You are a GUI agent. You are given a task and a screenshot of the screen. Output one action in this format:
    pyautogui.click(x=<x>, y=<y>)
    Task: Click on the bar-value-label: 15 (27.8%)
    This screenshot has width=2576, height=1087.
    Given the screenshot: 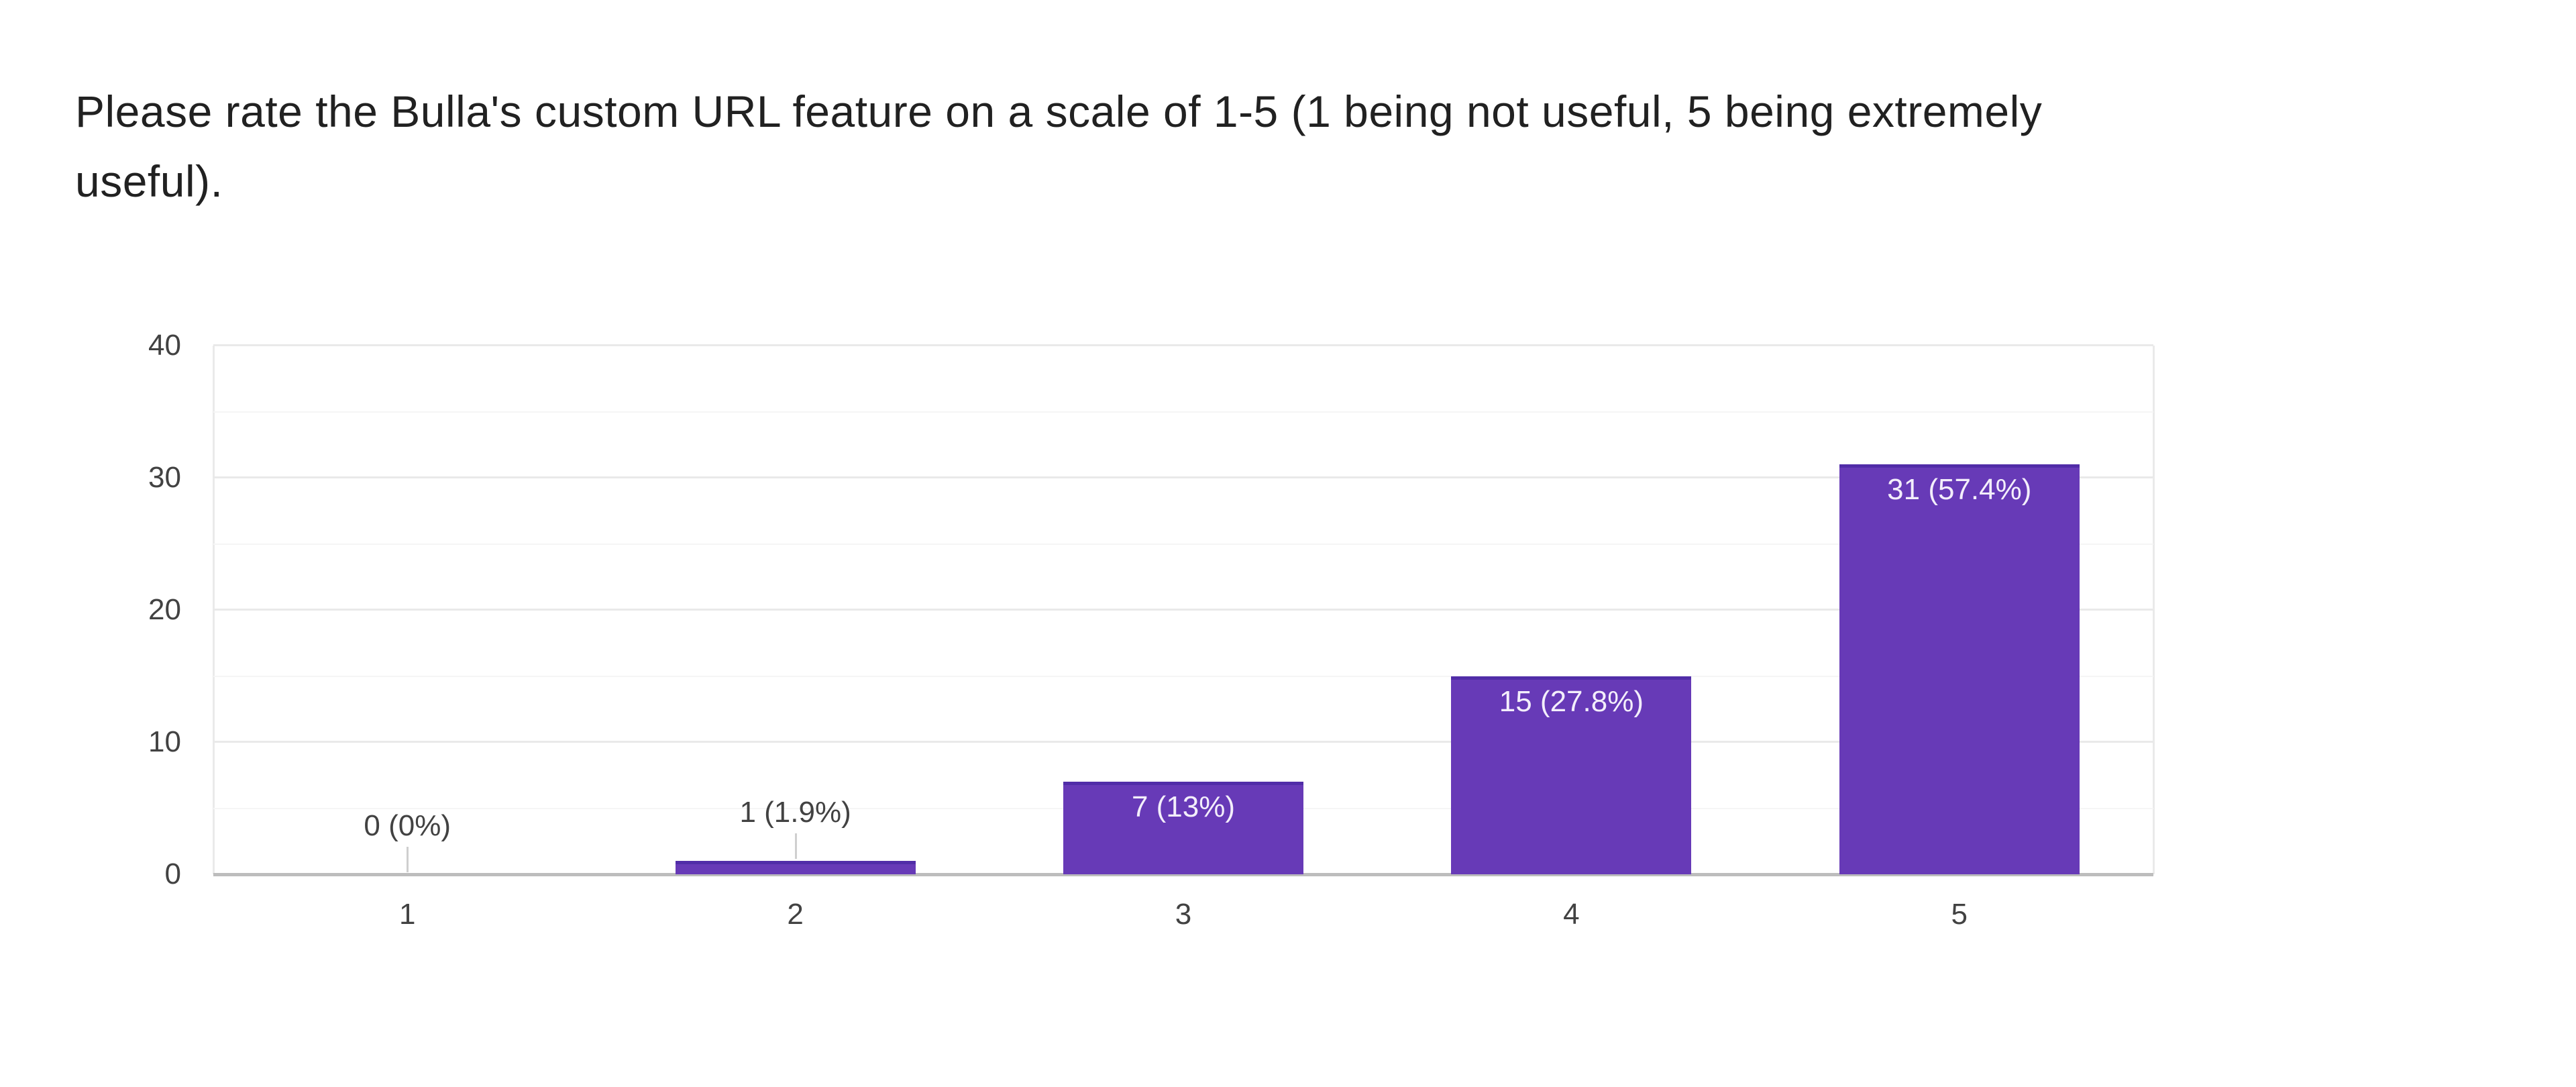 What is the action you would take?
    pyautogui.click(x=1571, y=701)
    